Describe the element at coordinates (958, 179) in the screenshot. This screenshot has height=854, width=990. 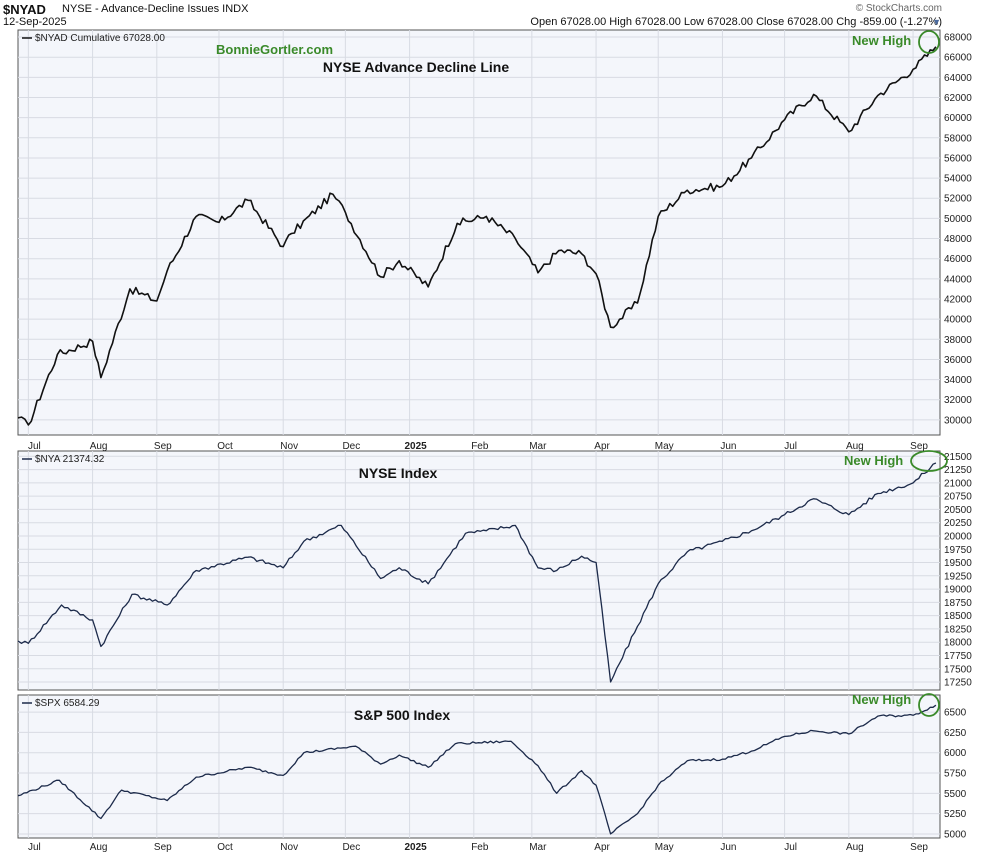
I see `y-tick-label: 54000` at that location.